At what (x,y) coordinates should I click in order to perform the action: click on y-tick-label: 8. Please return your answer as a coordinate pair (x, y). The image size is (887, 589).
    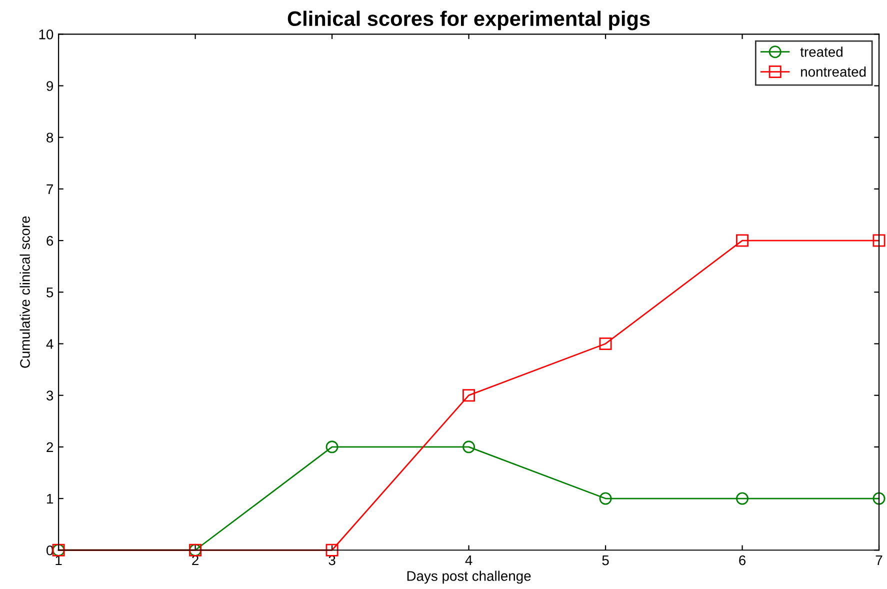
    Looking at the image, I should click on (50, 137).